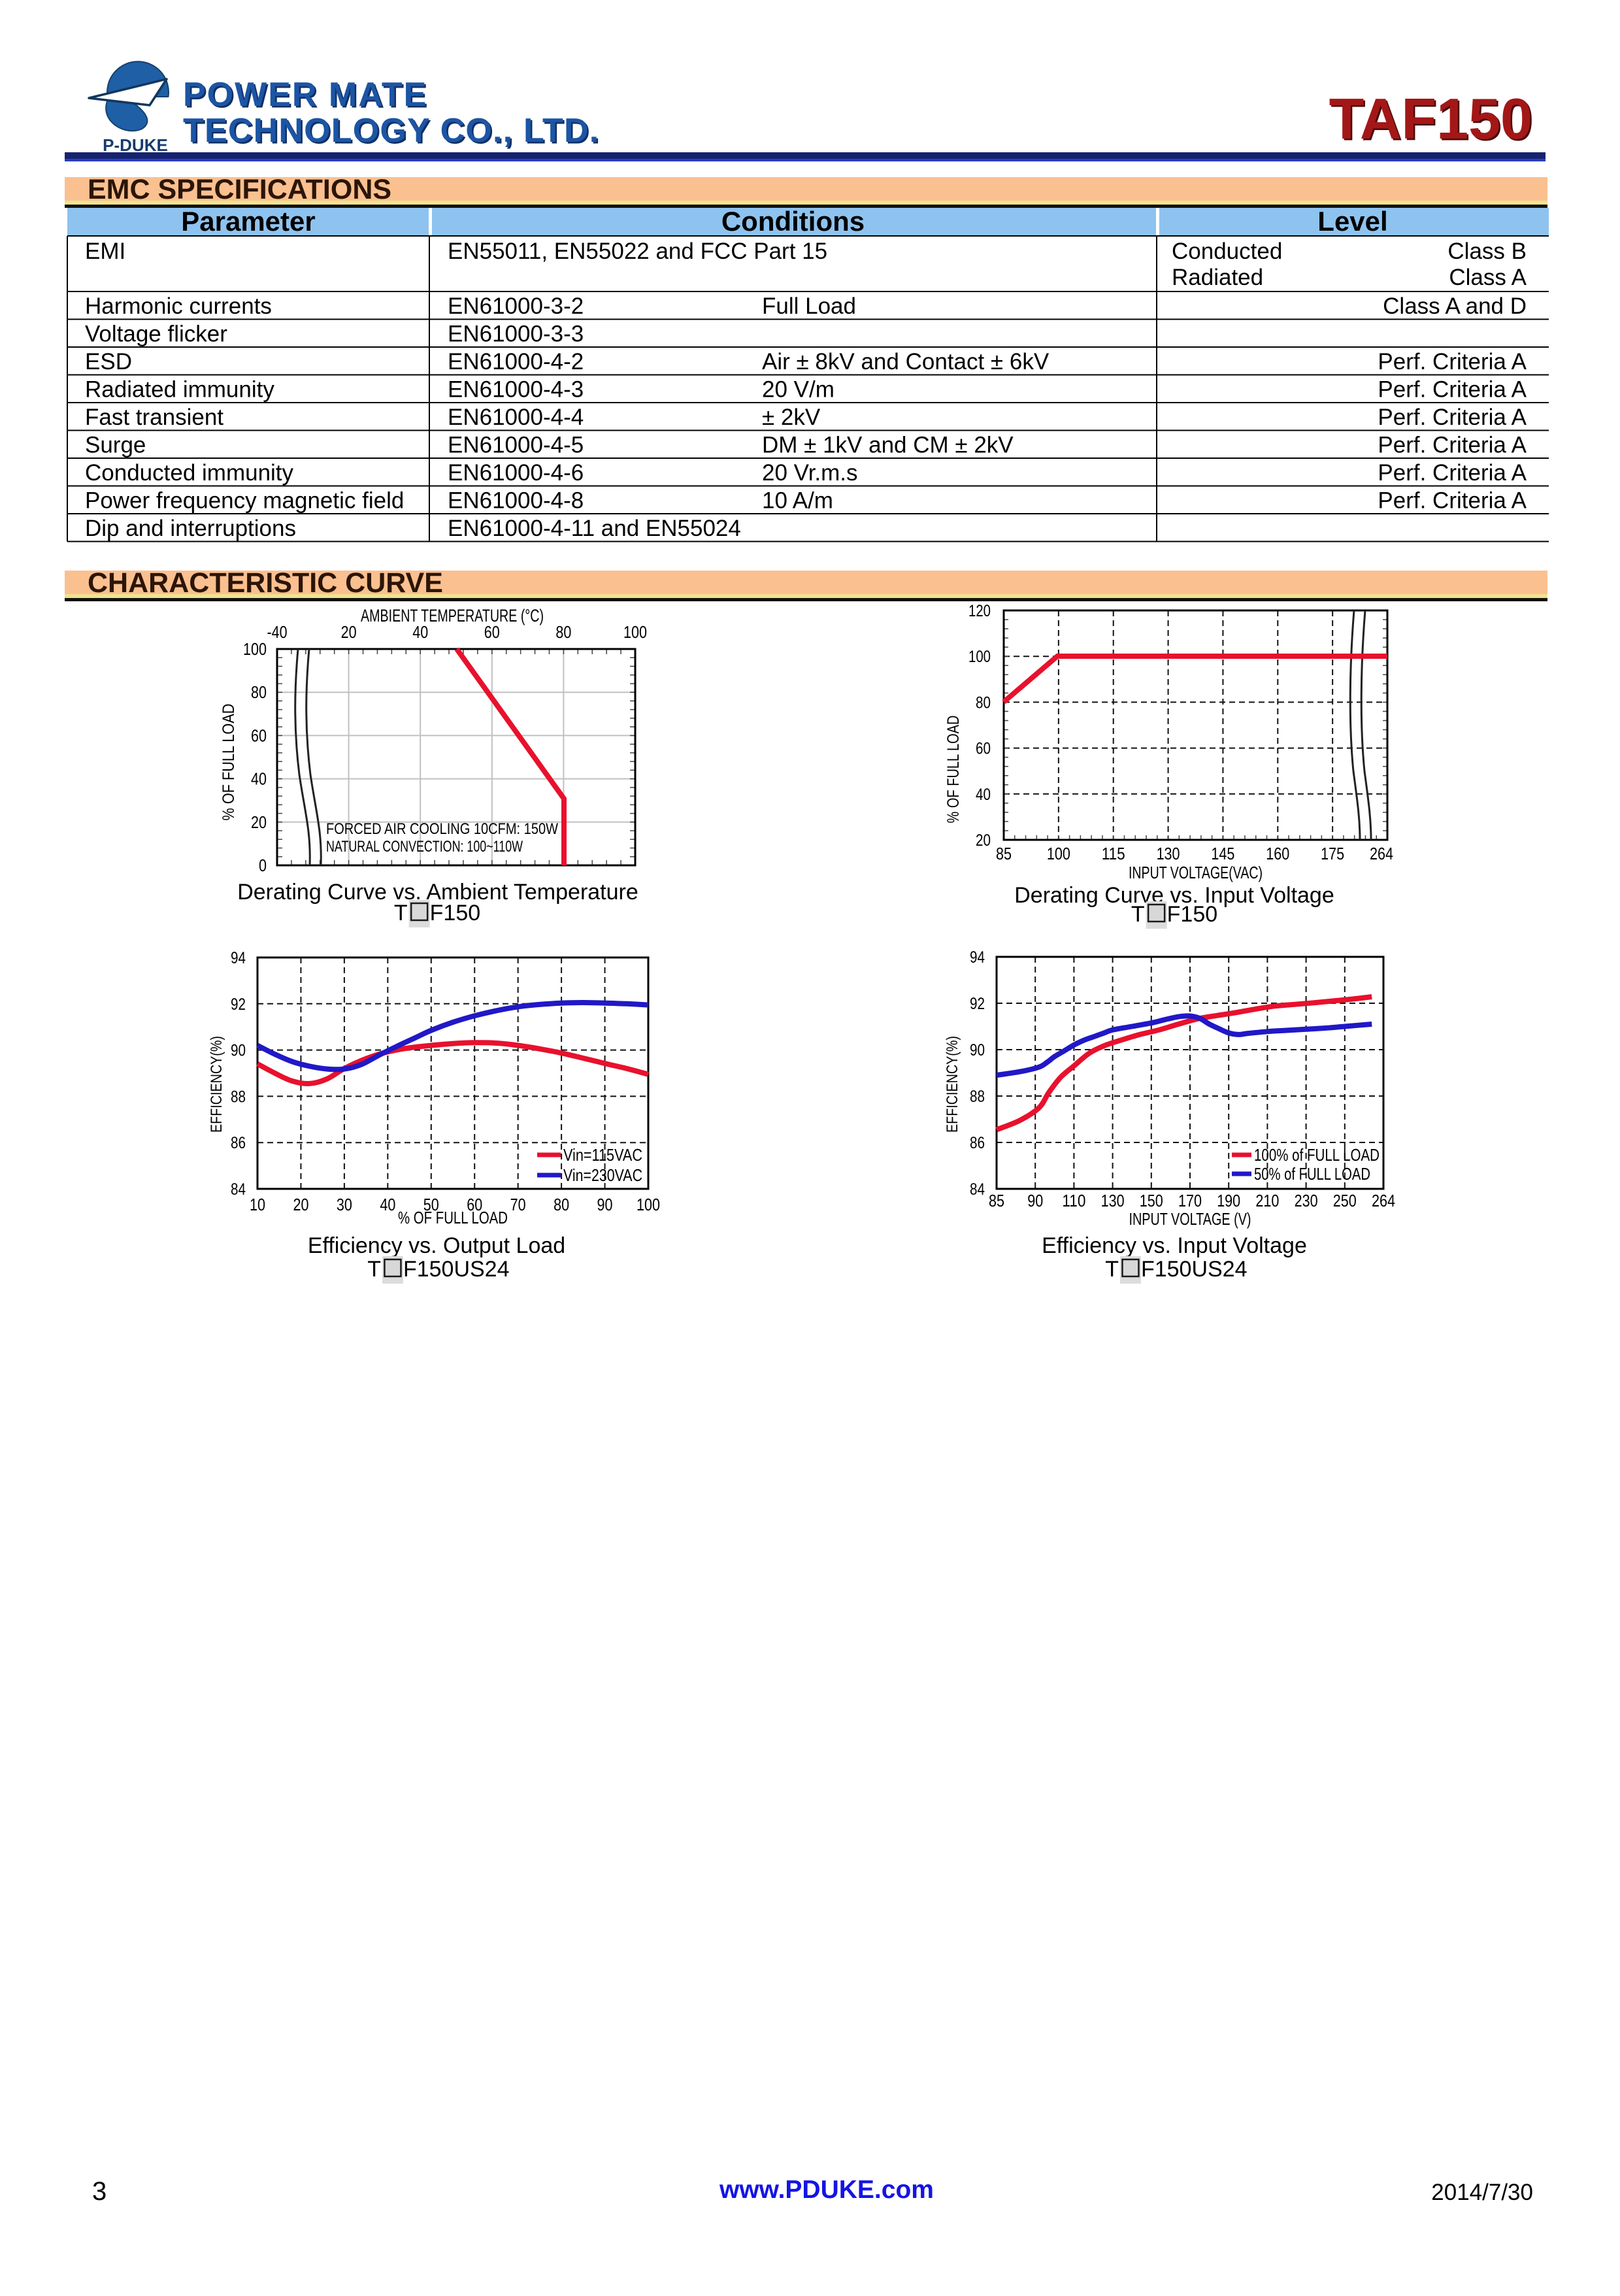  Describe the element at coordinates (516, 361) in the screenshot. I see `svg-text: EN61000-4-2` at that location.